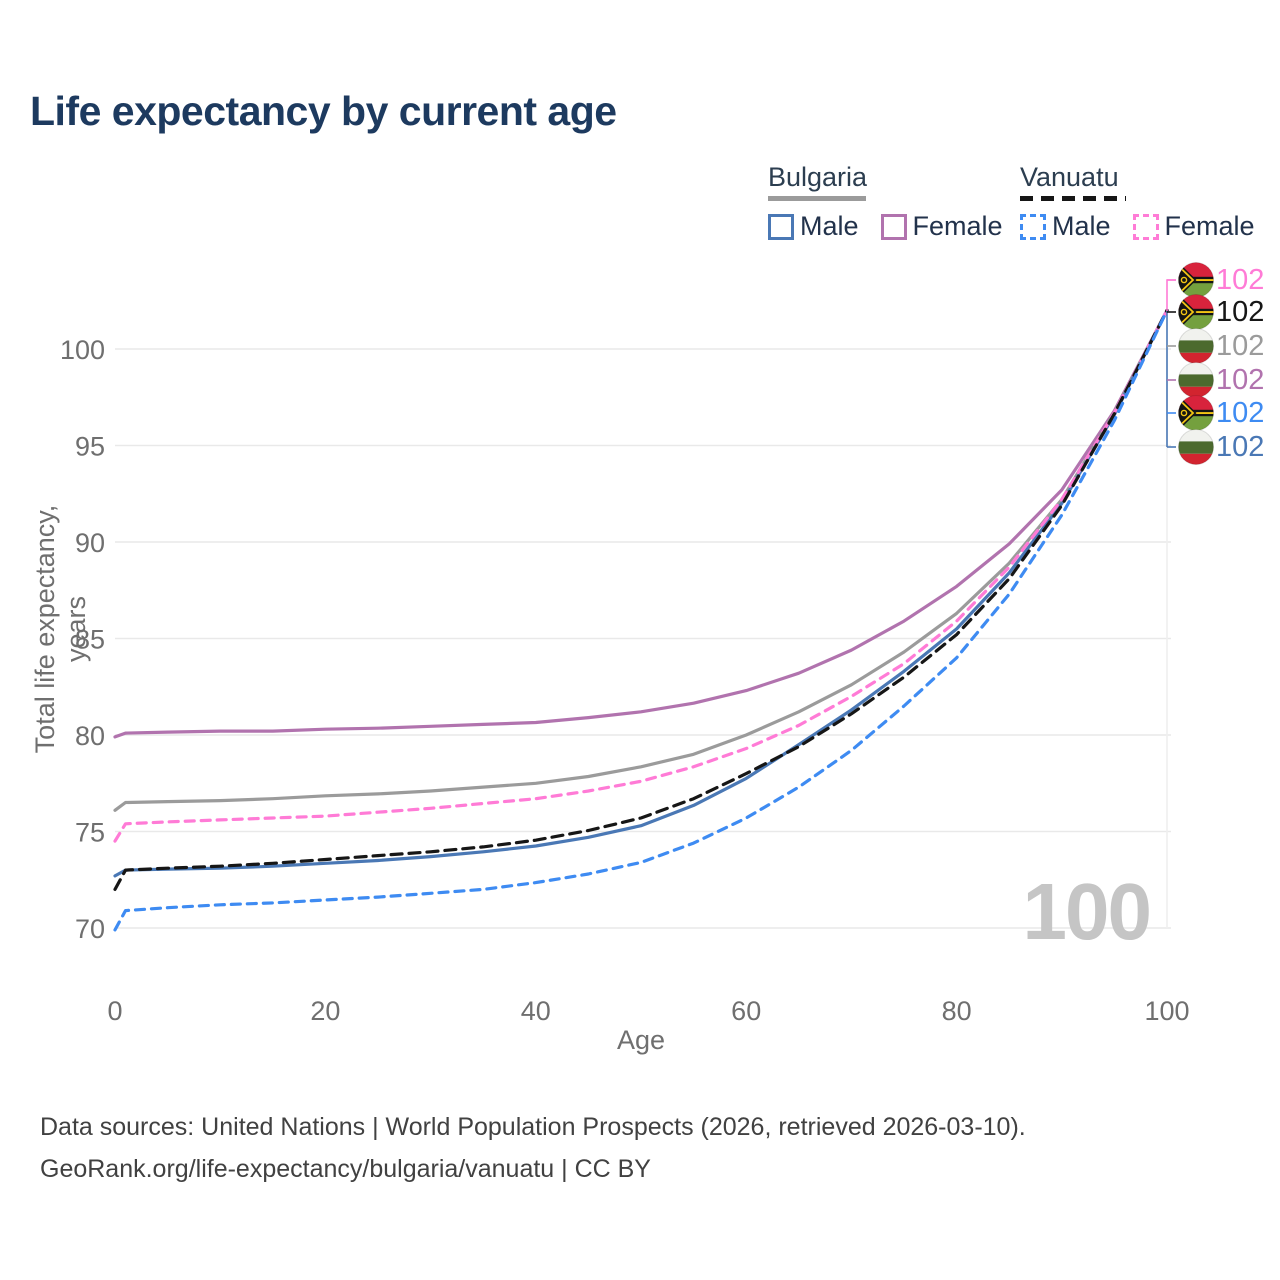 This screenshot has height=1280, width=1280. I want to click on x-axis-title: Age, so click(641, 1040).